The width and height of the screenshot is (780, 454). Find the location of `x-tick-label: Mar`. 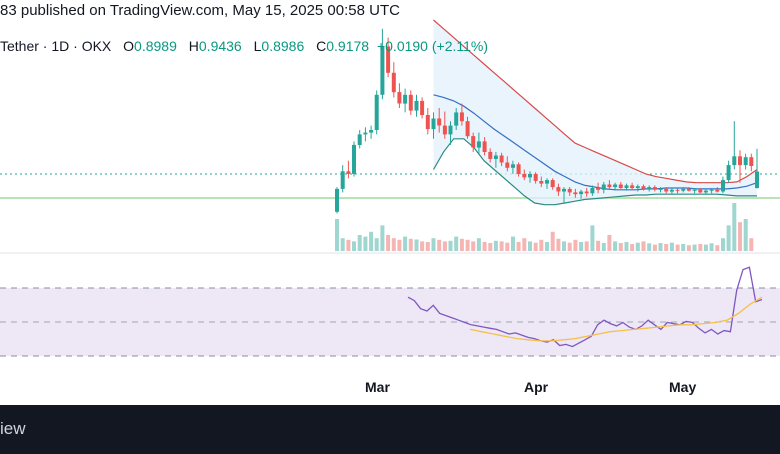

x-tick-label: Mar is located at coordinates (377, 387).